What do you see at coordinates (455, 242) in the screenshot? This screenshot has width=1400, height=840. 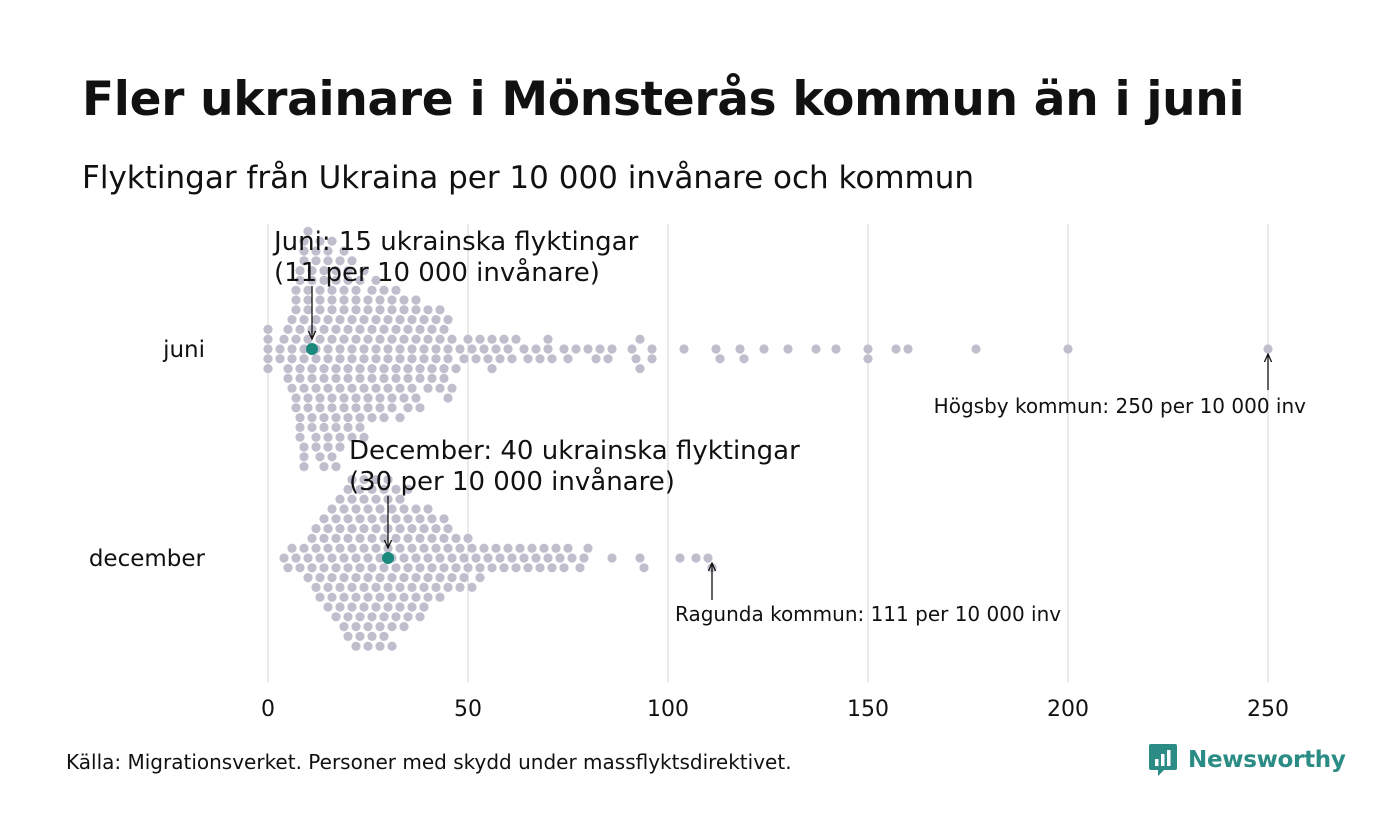 I see `annotation-text: Juni: 15 ukrainska flyktingar` at bounding box center [455, 242].